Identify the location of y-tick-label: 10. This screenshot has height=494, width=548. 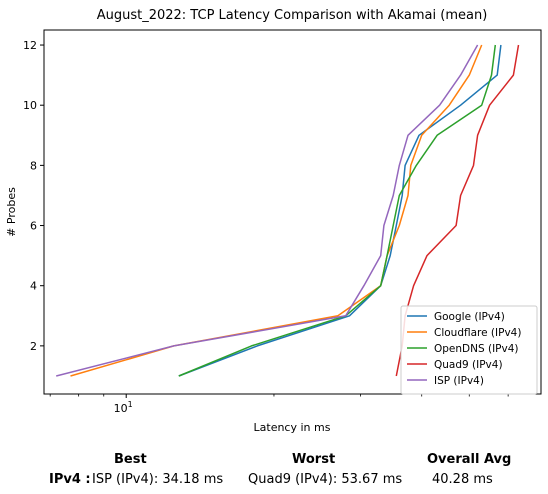
(30, 105).